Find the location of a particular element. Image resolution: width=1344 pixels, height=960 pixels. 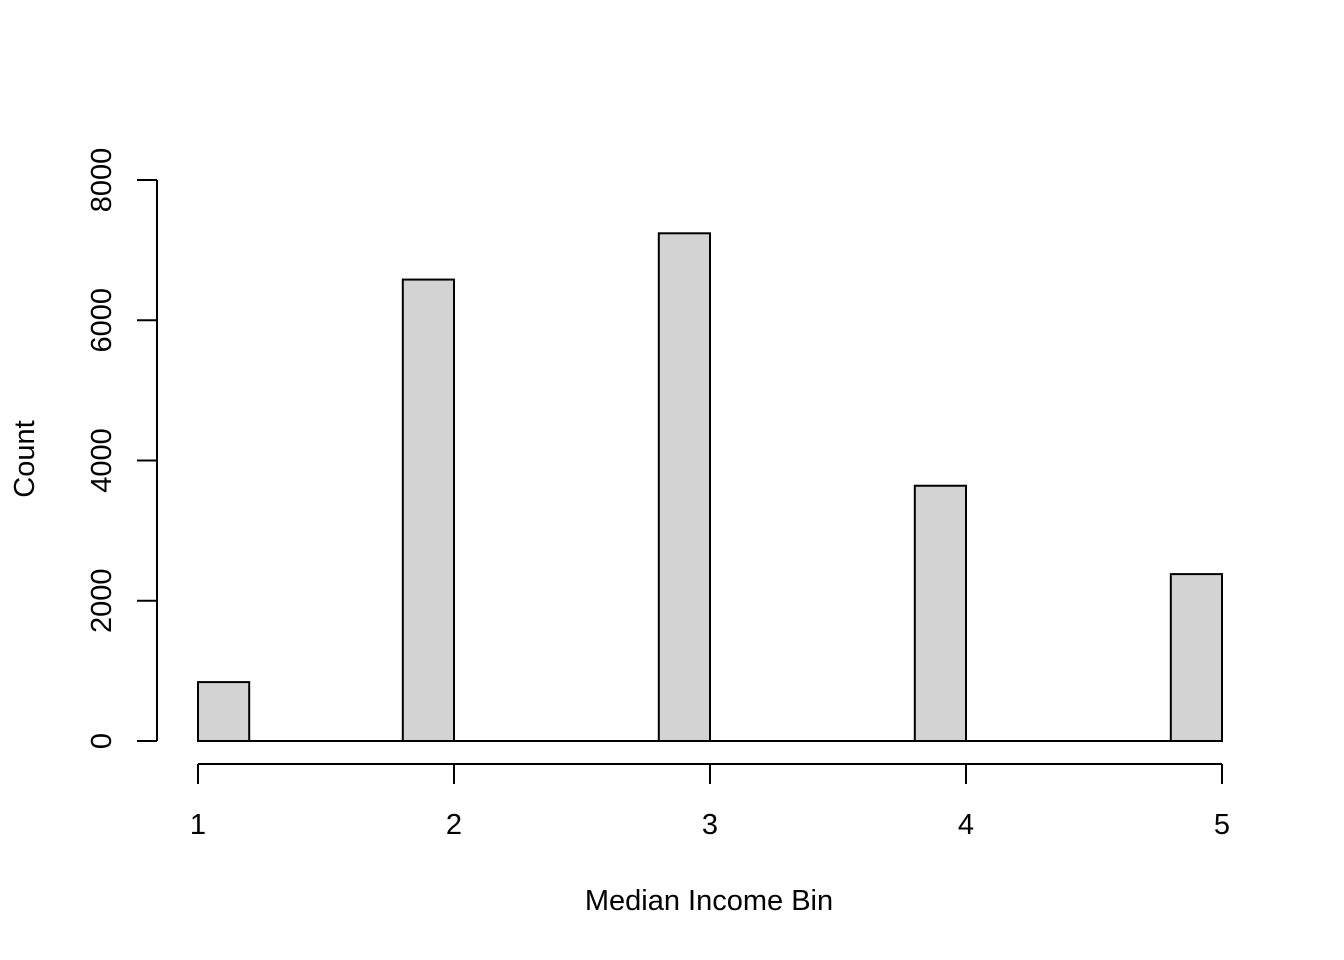

x-axis: 1 2 3 4 5 is located at coordinates (710, 802).